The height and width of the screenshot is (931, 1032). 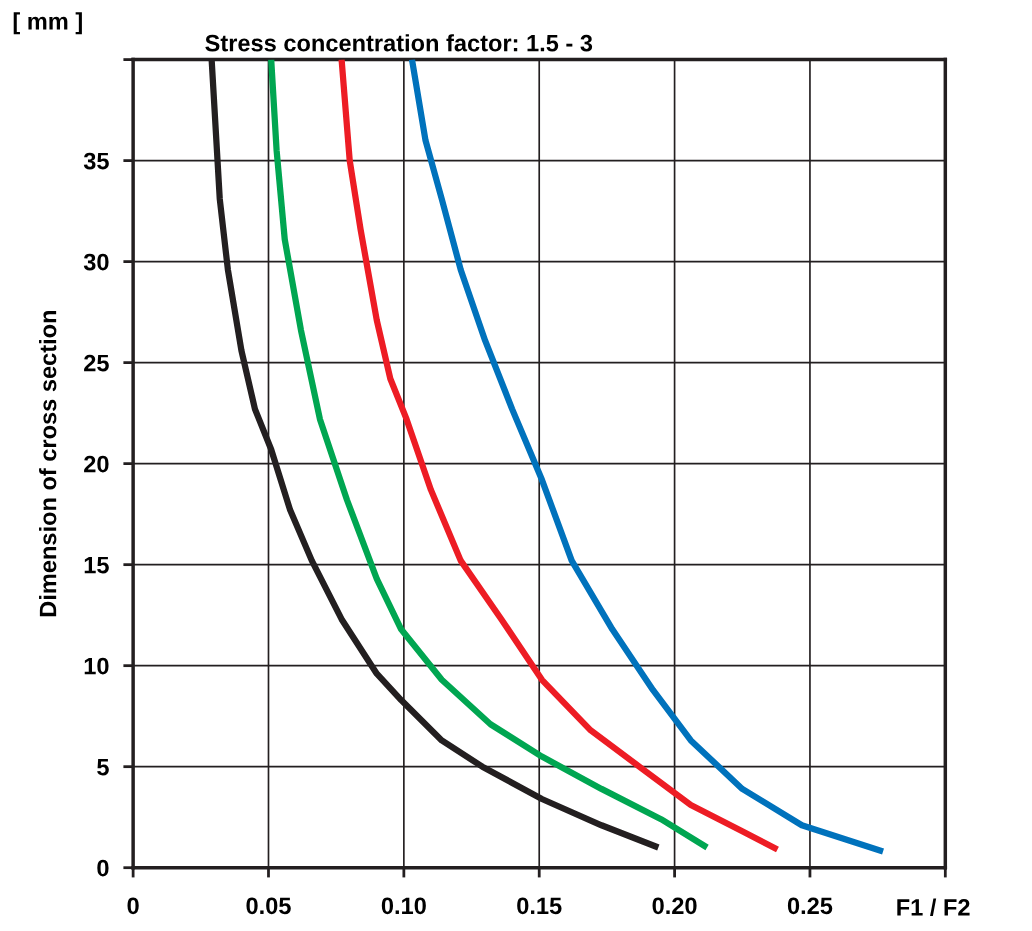 What do you see at coordinates (96, 565) in the screenshot?
I see `y-tick-label: 15` at bounding box center [96, 565].